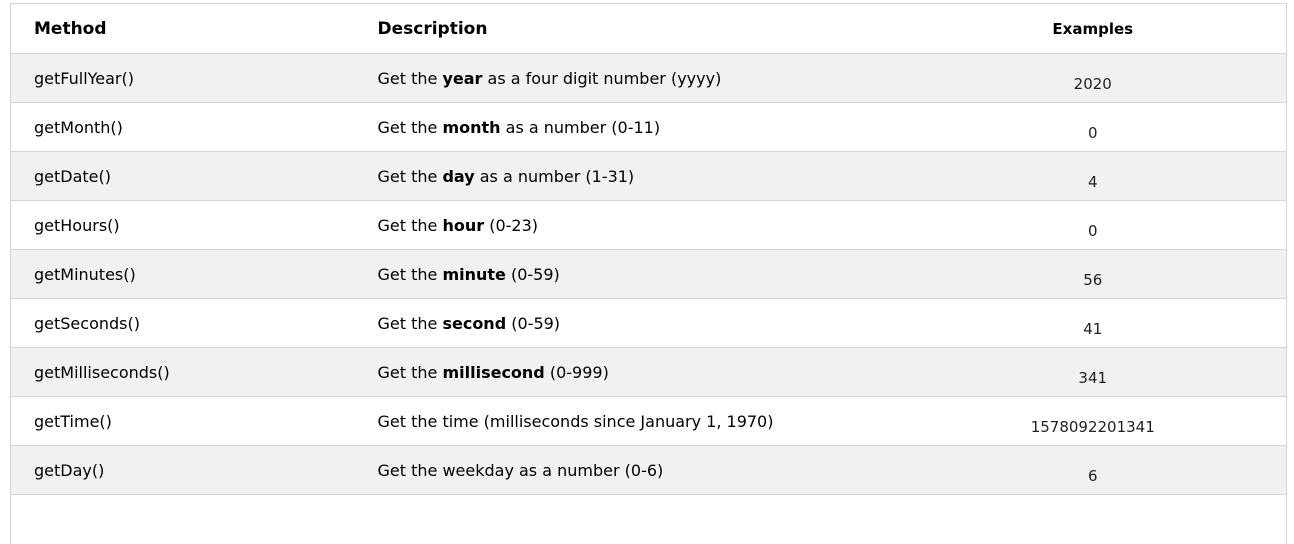  What do you see at coordinates (1093, 28) in the screenshot?
I see `column-header-examples: Examples` at bounding box center [1093, 28].